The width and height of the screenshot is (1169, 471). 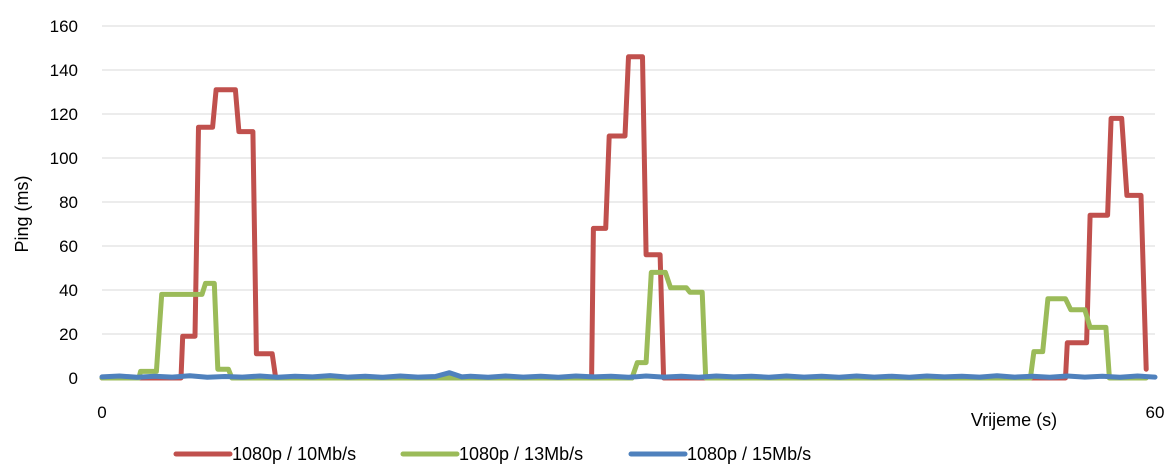 What do you see at coordinates (68, 334) in the screenshot?
I see `y-tick-label: 20` at bounding box center [68, 334].